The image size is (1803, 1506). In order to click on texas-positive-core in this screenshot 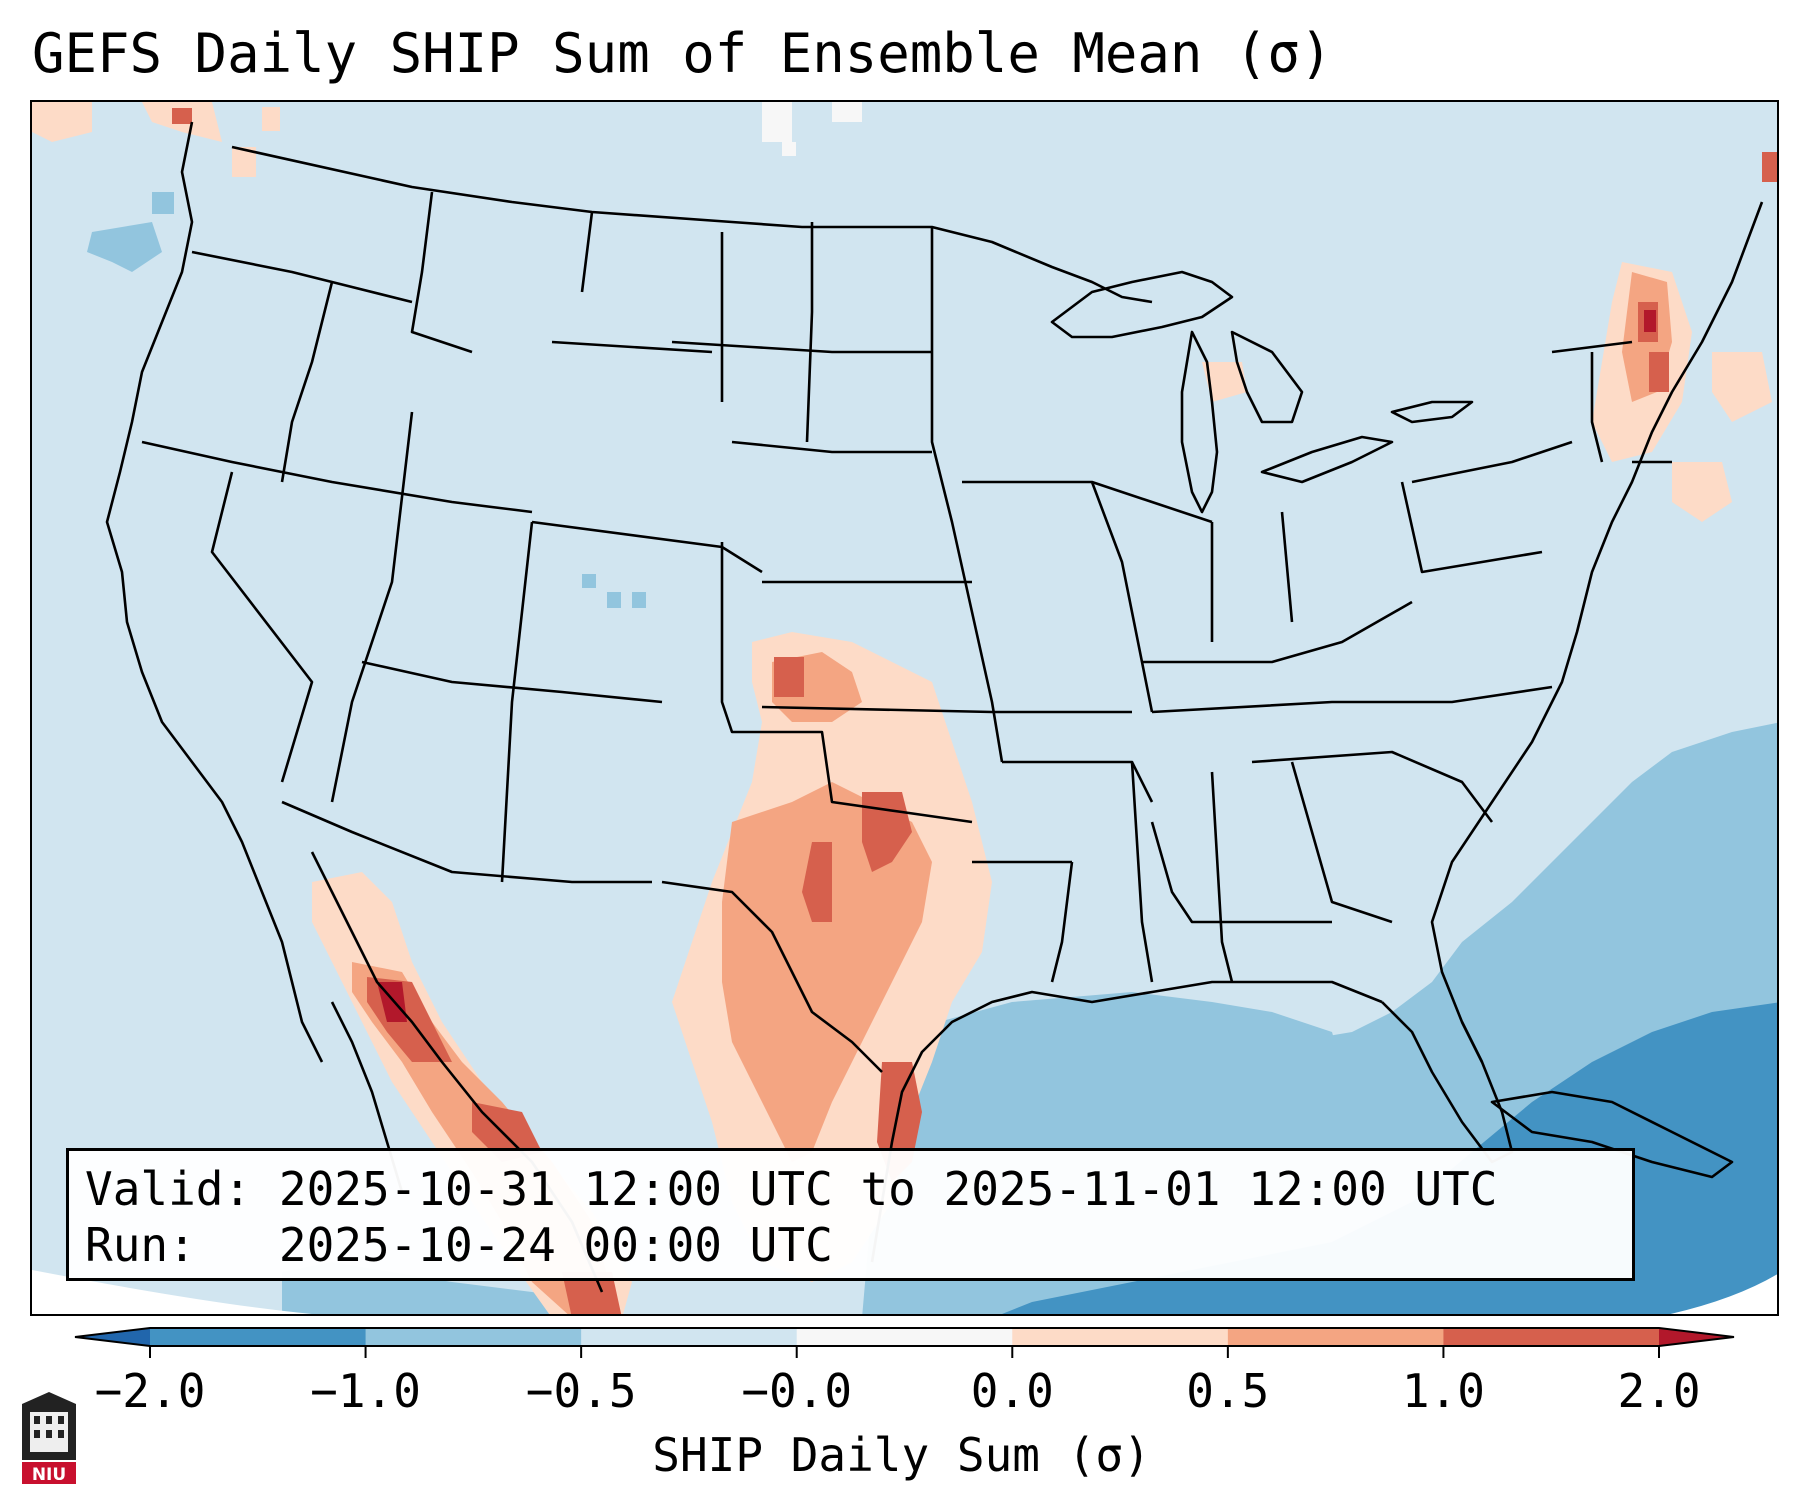, I will do `click(827, 972)`.